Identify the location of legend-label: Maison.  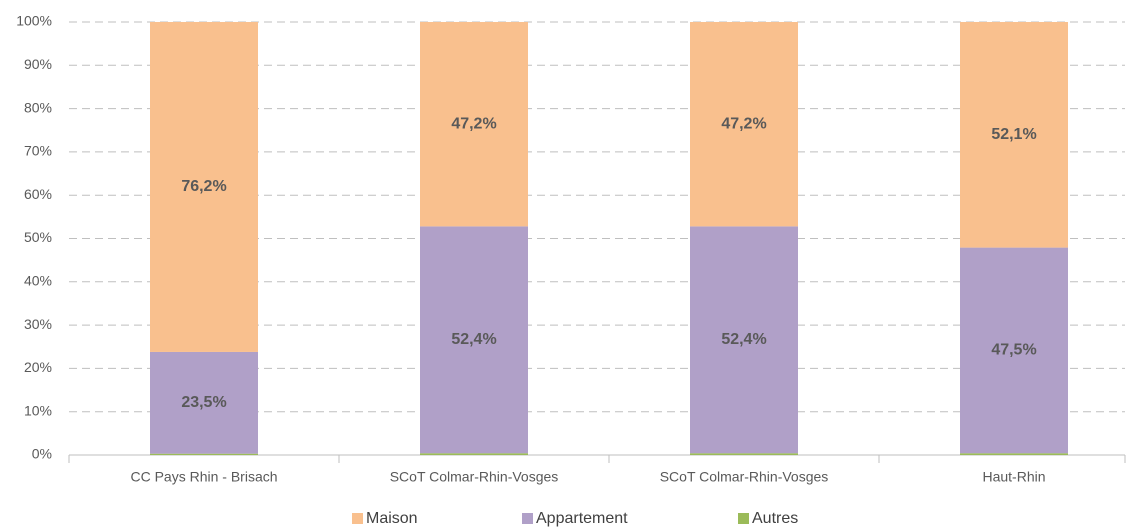
(392, 518).